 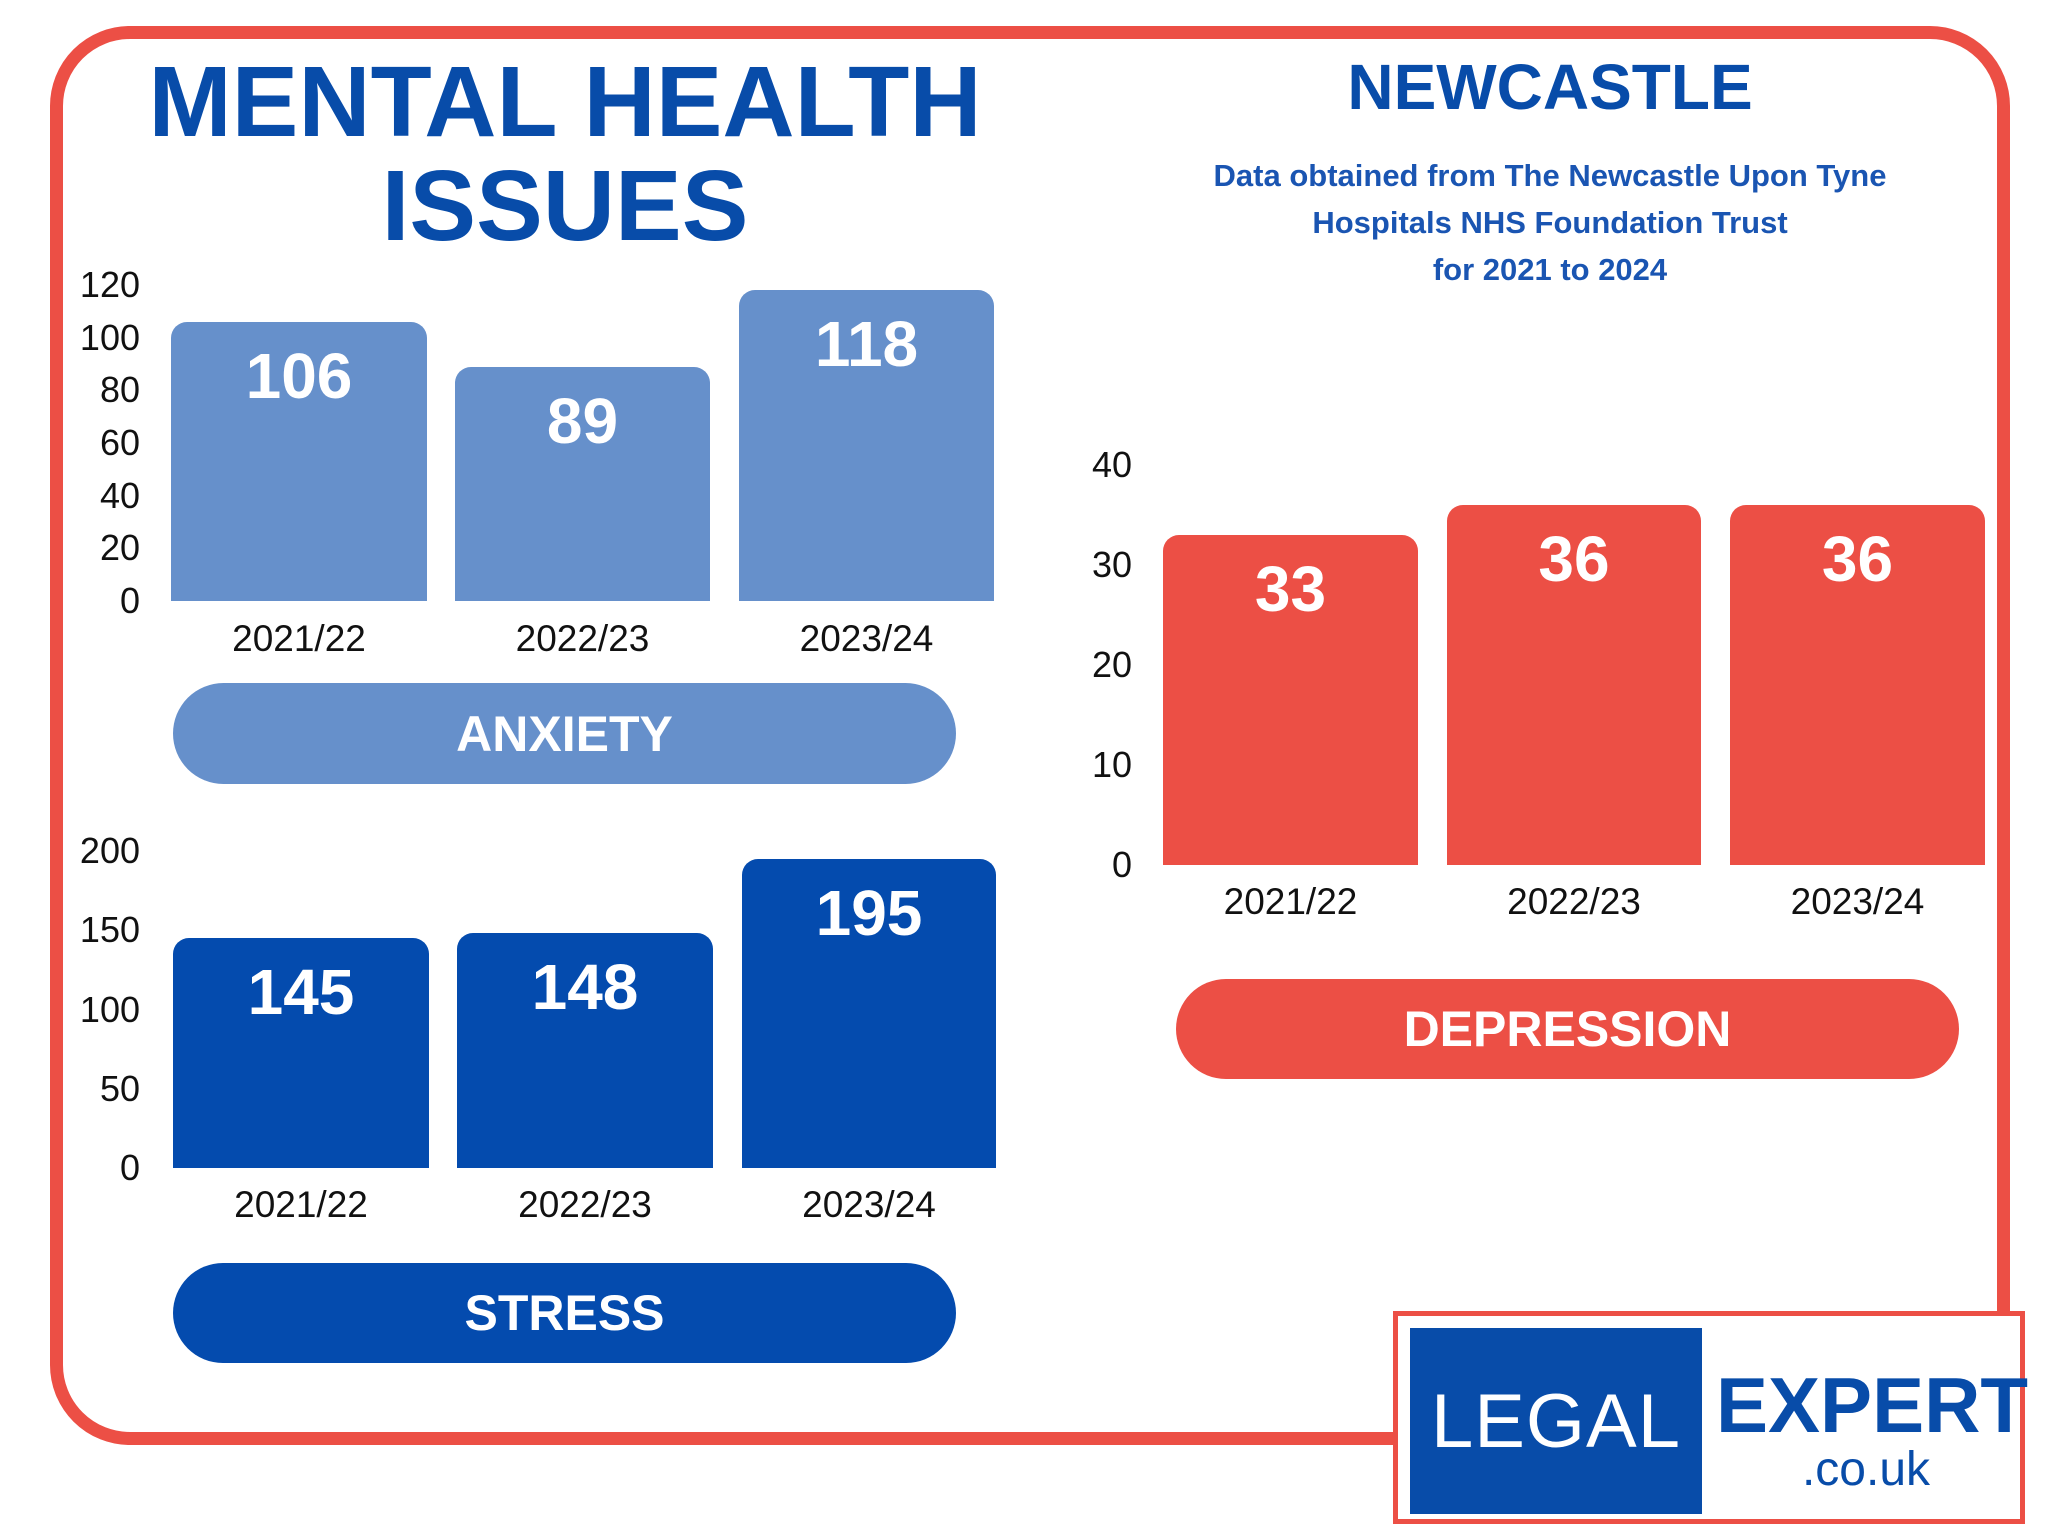 I want to click on logo-legal: LEGAL, so click(x=1556, y=1421).